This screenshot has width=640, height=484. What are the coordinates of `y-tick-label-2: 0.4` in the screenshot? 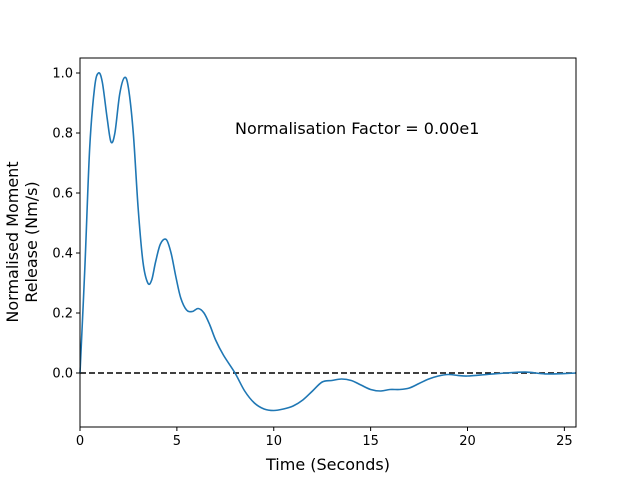 It's located at (62, 254).